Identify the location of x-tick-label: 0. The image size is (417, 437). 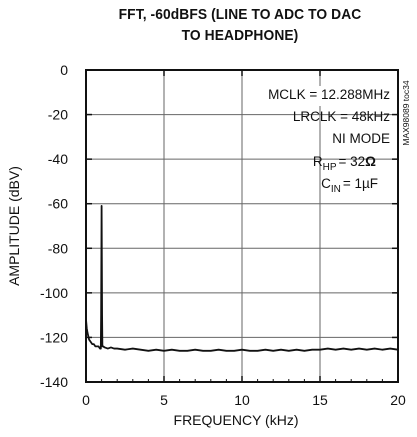
(86, 400).